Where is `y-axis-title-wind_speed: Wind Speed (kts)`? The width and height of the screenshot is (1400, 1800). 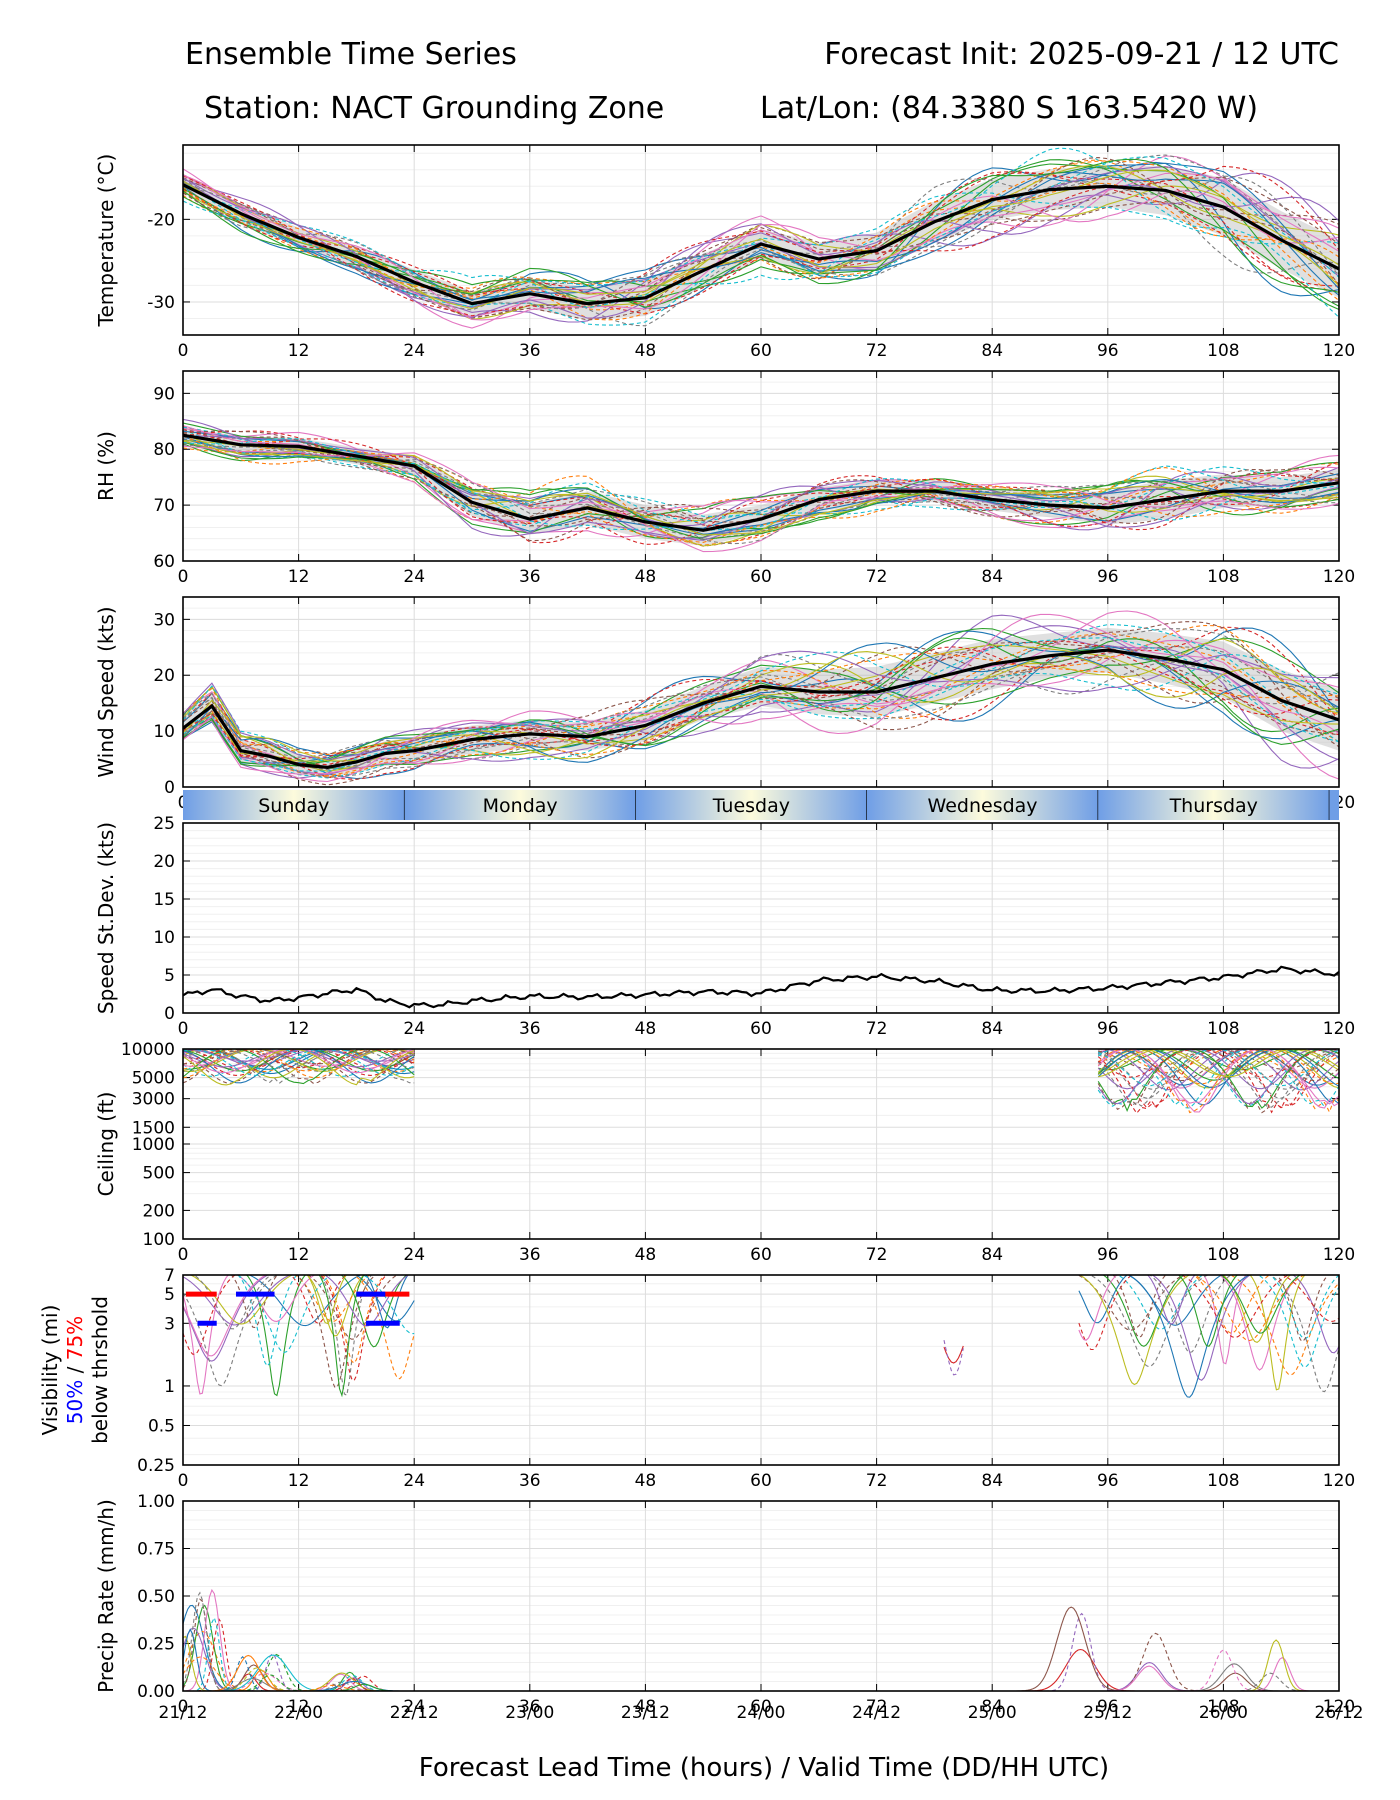
y-axis-title-wind_speed: Wind Speed (kts) is located at coordinates (106, 691).